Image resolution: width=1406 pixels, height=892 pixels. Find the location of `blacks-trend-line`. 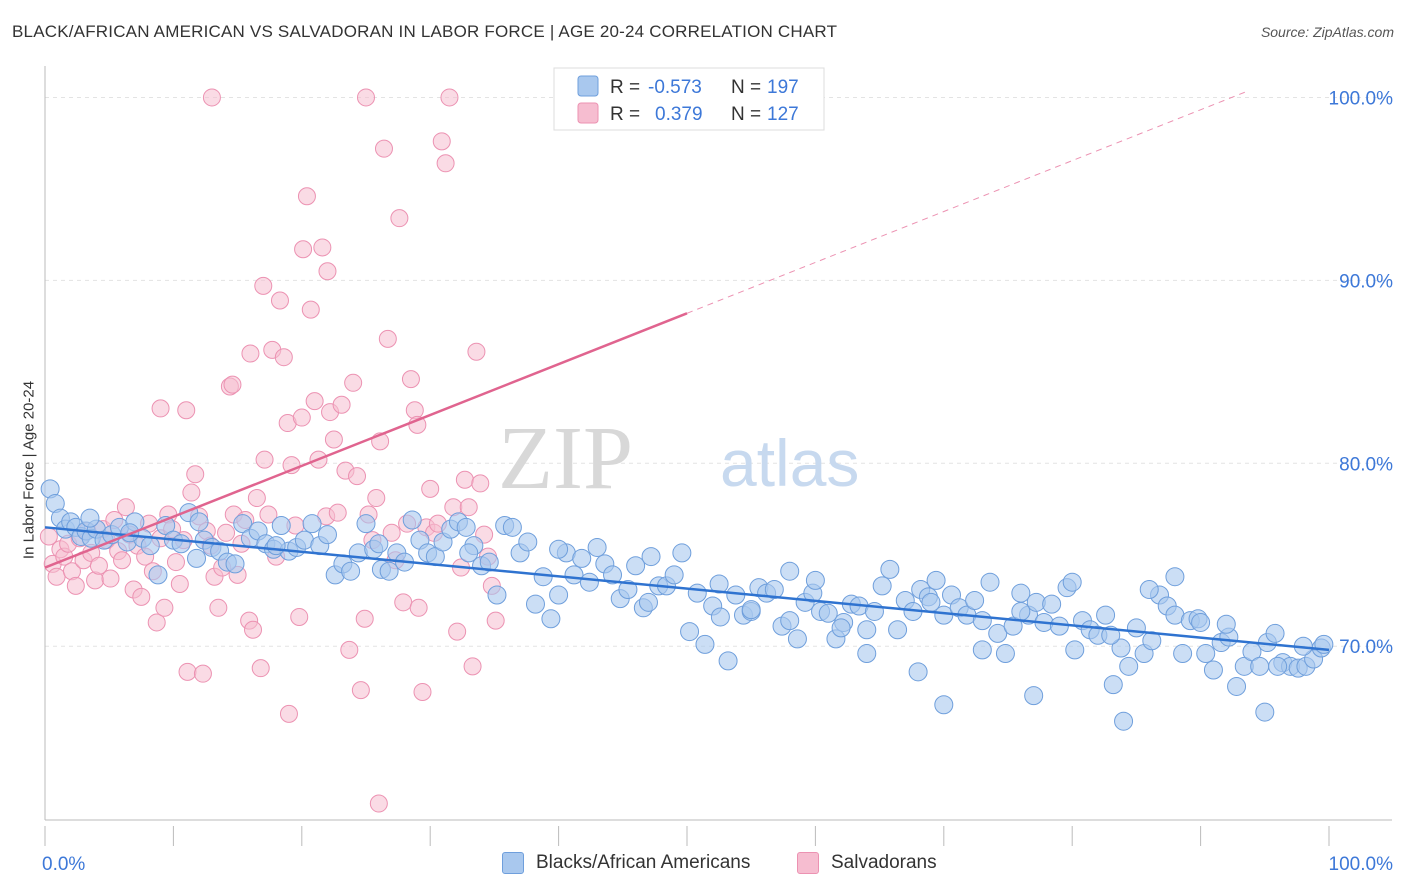

blacks-trend-line is located at coordinates (687, 589).